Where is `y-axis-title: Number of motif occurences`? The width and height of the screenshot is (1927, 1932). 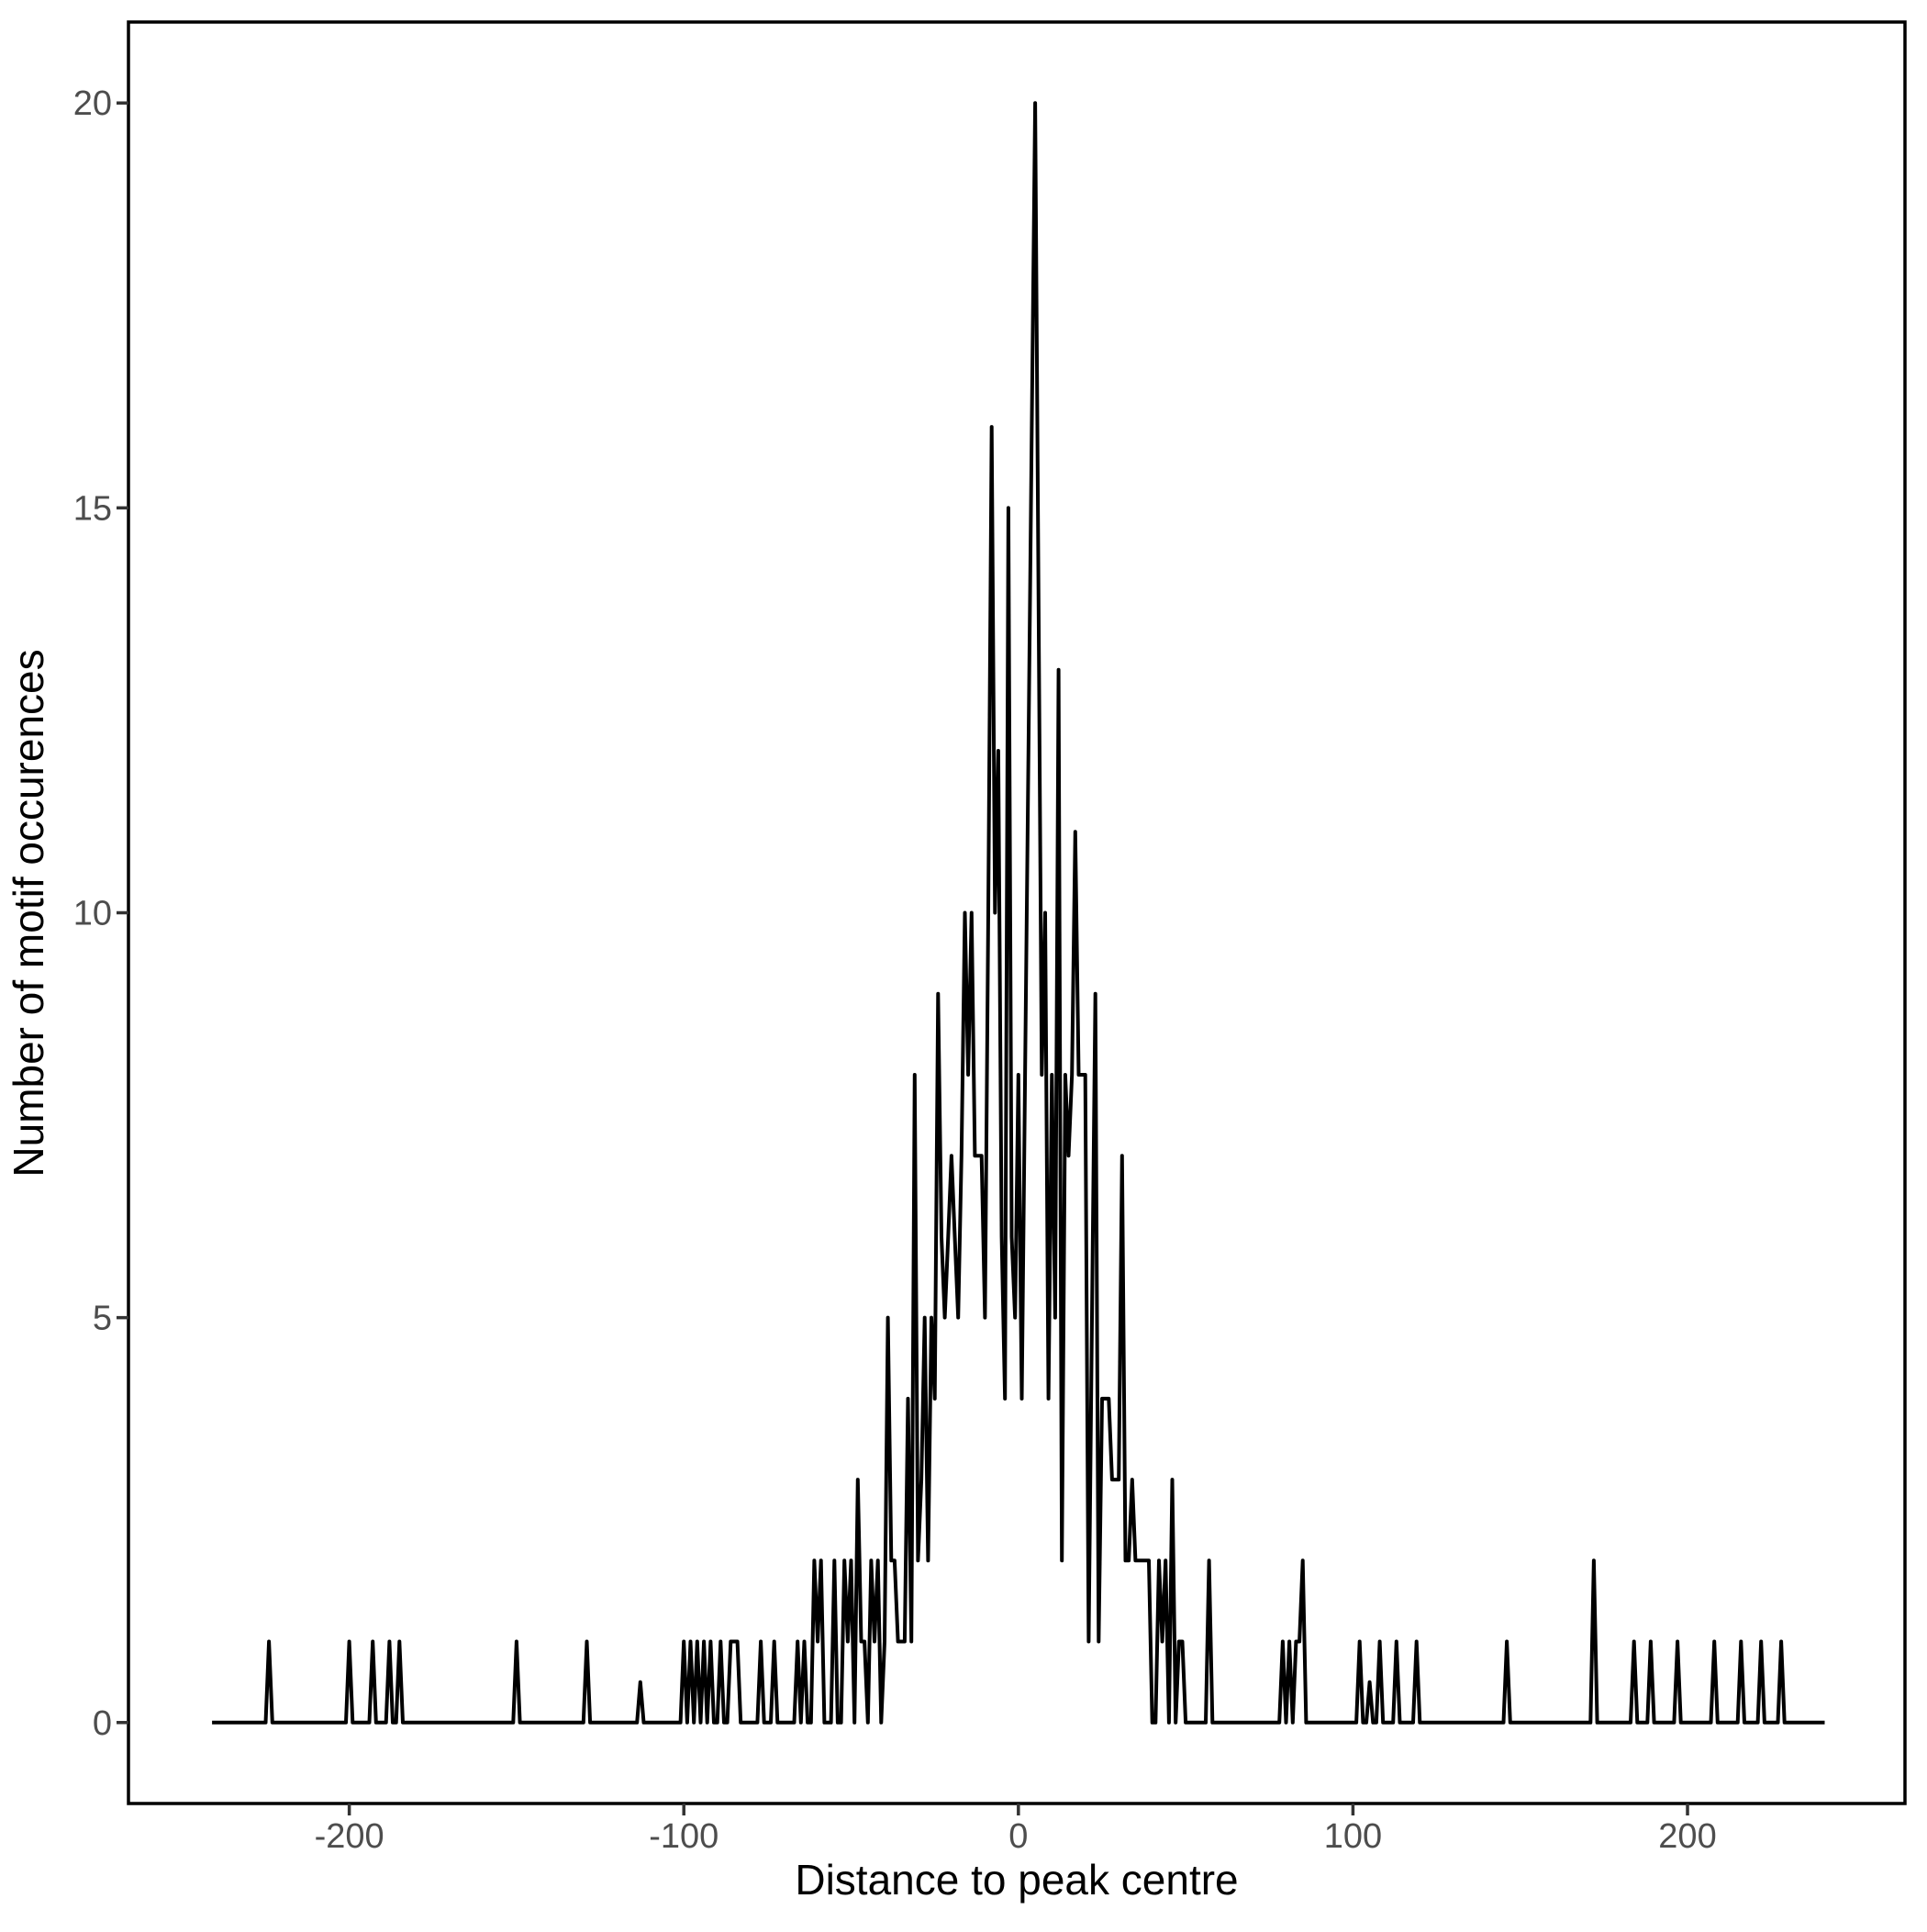
y-axis-title: Number of motif occurences is located at coordinates (28, 913).